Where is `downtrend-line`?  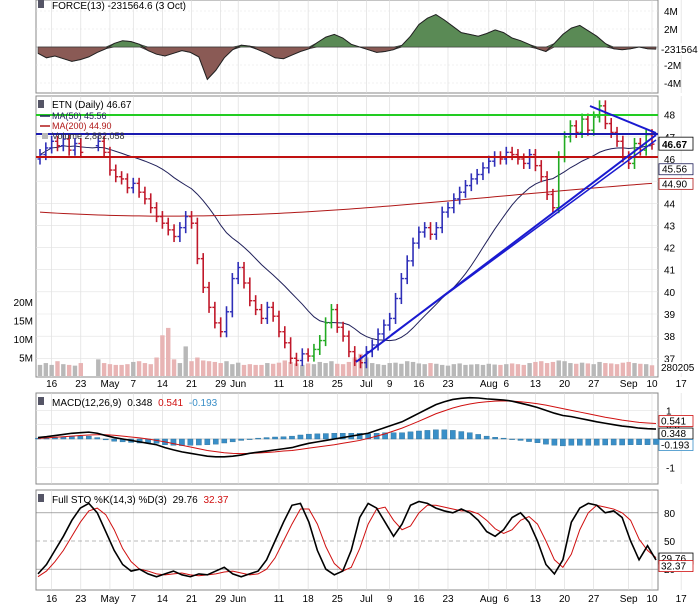 downtrend-line is located at coordinates (623, 119).